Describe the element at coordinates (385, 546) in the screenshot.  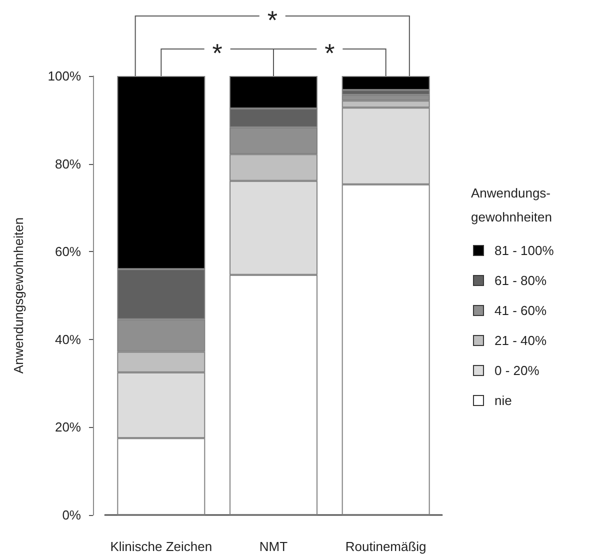
I see `x-tick-label: Routinemäßig` at that location.